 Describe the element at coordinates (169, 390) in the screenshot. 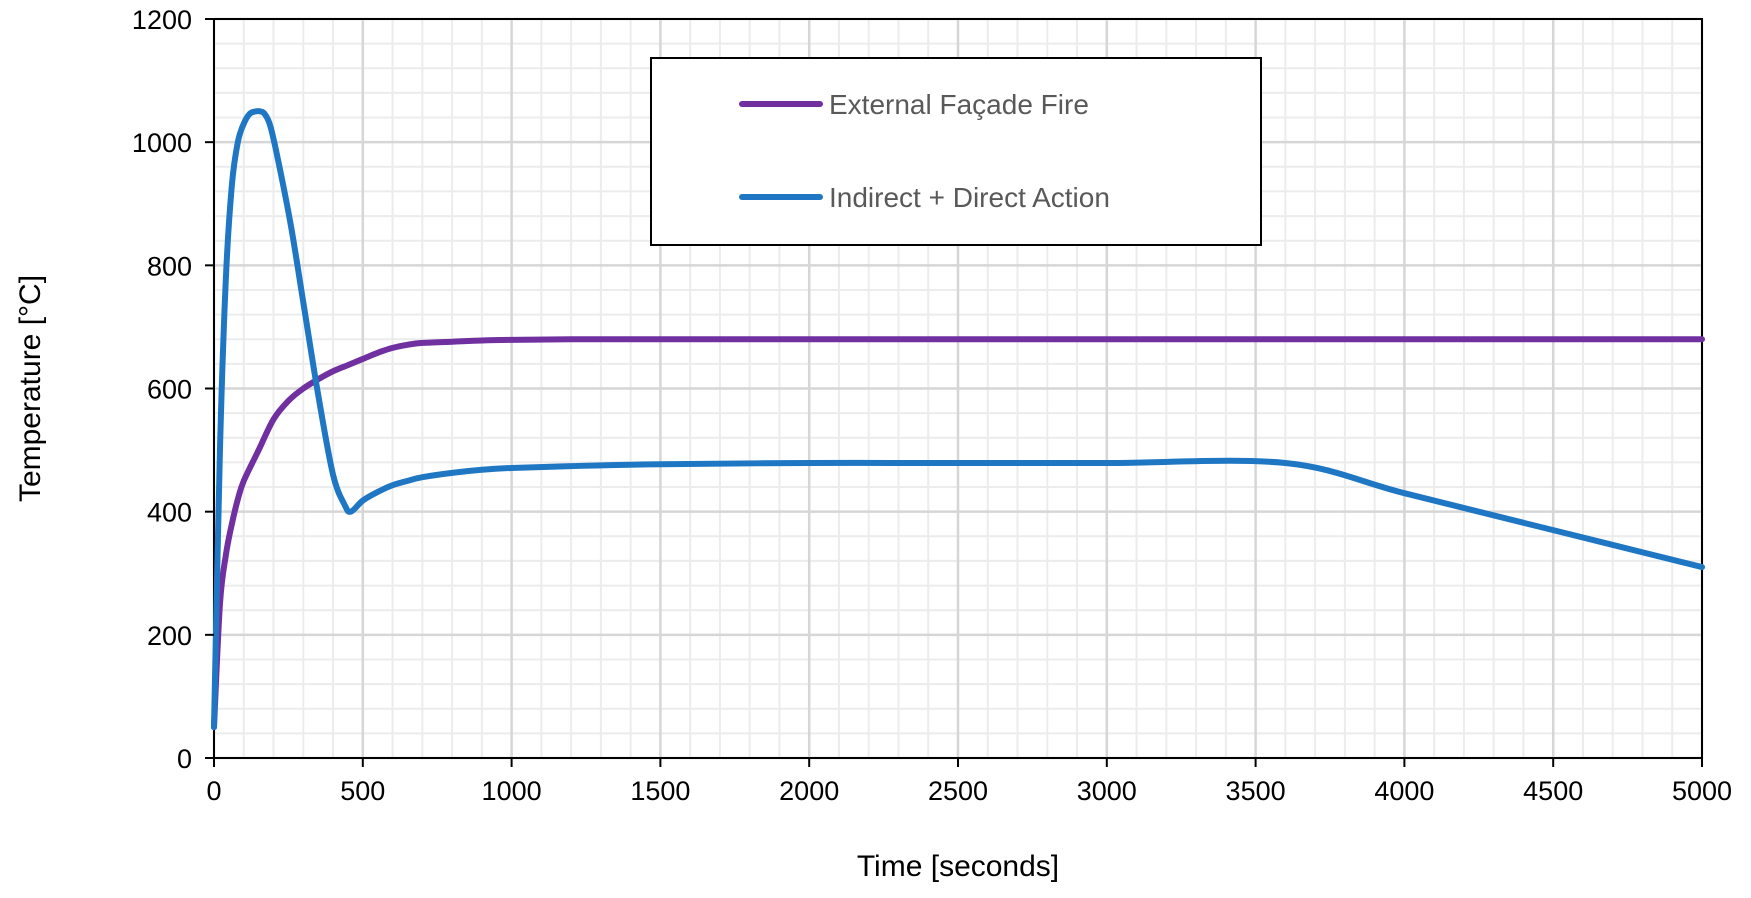

I see `y-tick-label: 600` at that location.